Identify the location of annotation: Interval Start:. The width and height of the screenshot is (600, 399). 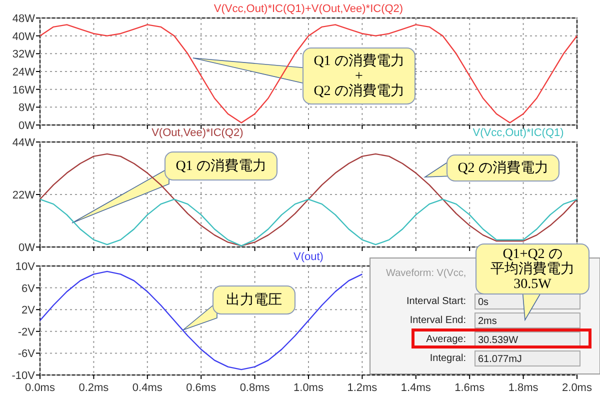
(436, 301).